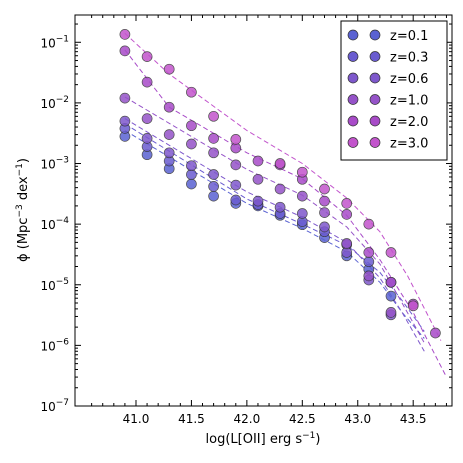 The image size is (463, 463). Describe the element at coordinates (54, 164) in the screenshot. I see `y-tick-label: 10⁻³` at that location.